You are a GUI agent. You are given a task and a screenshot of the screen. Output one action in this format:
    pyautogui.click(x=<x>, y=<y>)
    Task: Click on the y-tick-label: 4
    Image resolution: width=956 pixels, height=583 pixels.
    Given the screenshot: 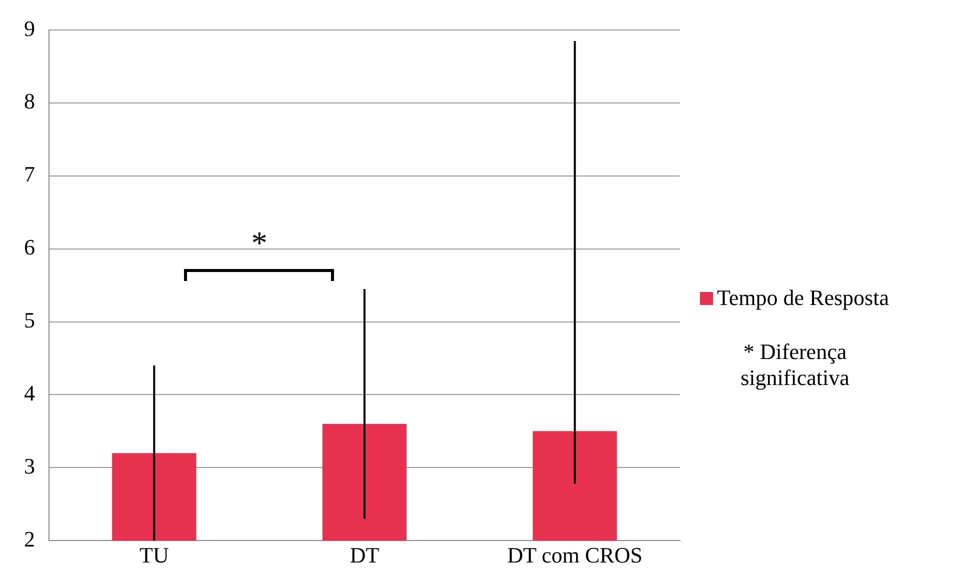 What is the action you would take?
    pyautogui.click(x=29, y=393)
    